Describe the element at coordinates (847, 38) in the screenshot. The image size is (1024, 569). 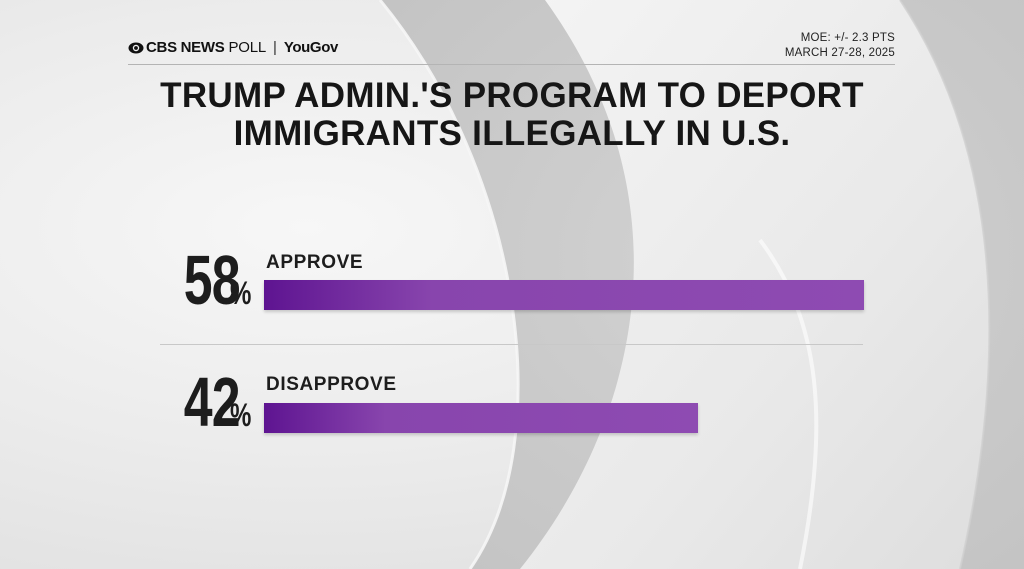
I see `margin-of-error: MOE: +/- 2.3 PTS` at that location.